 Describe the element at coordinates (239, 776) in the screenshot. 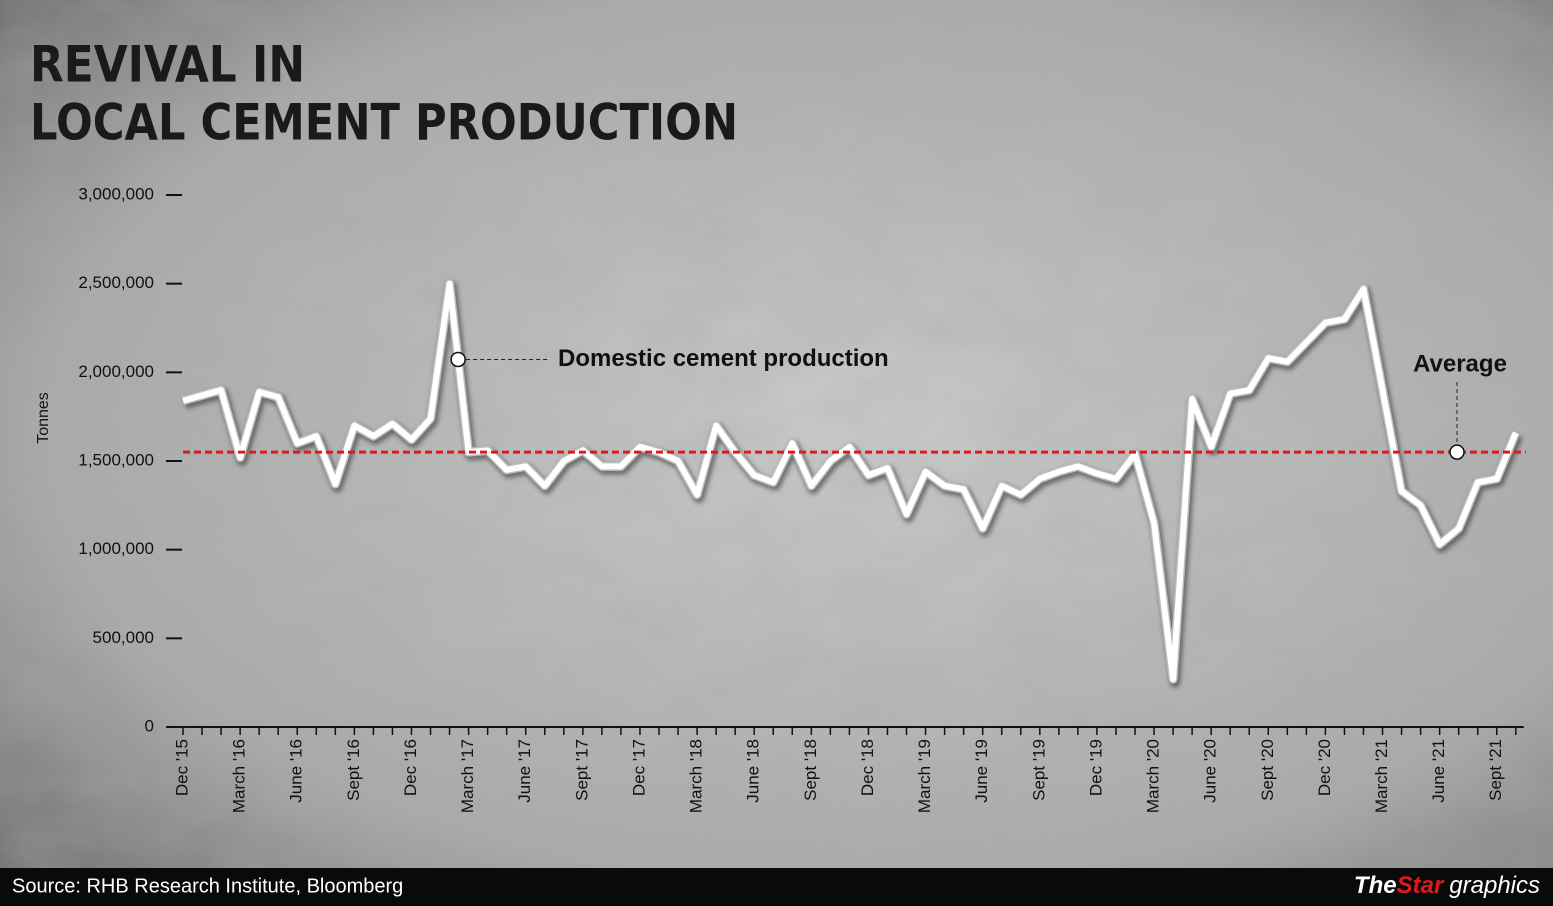

I see `x-tick-label: March '16` at that location.